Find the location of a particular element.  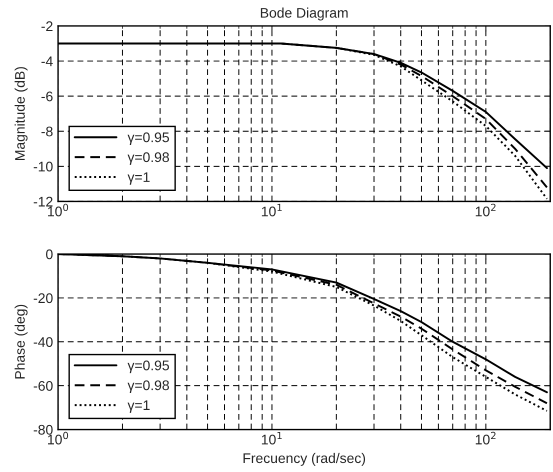

y-tick-label: -8 is located at coordinates (47, 131).